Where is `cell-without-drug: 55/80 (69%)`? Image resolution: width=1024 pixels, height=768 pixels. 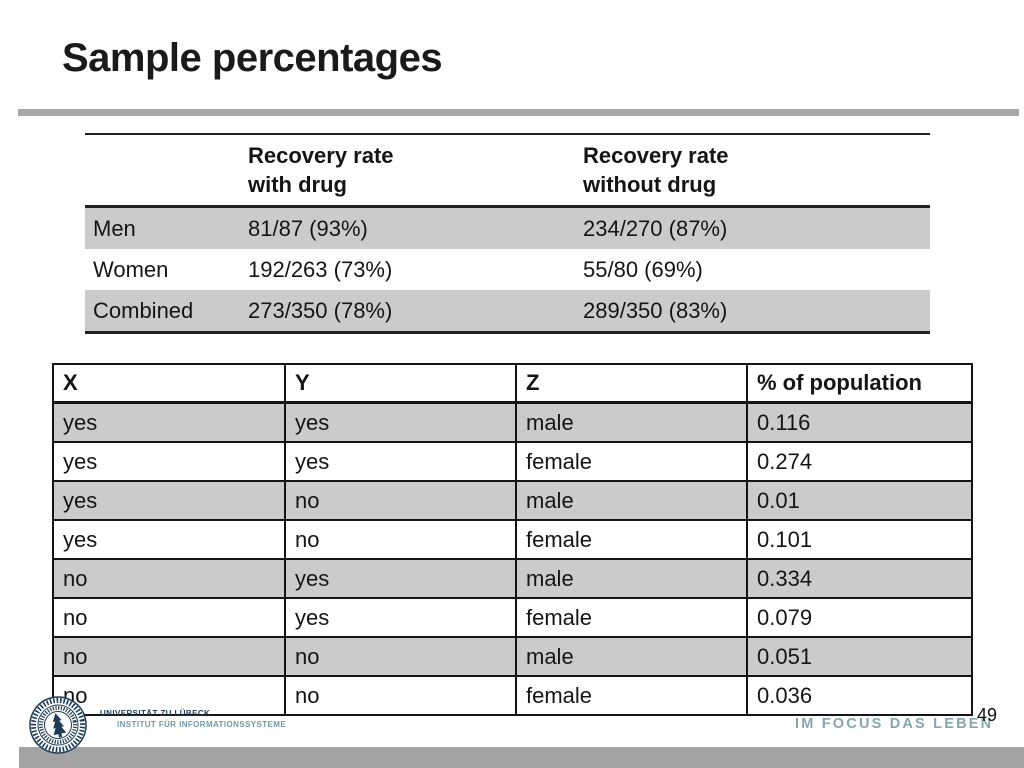
cell-without-drug: 55/80 (69%) is located at coordinates (643, 269).